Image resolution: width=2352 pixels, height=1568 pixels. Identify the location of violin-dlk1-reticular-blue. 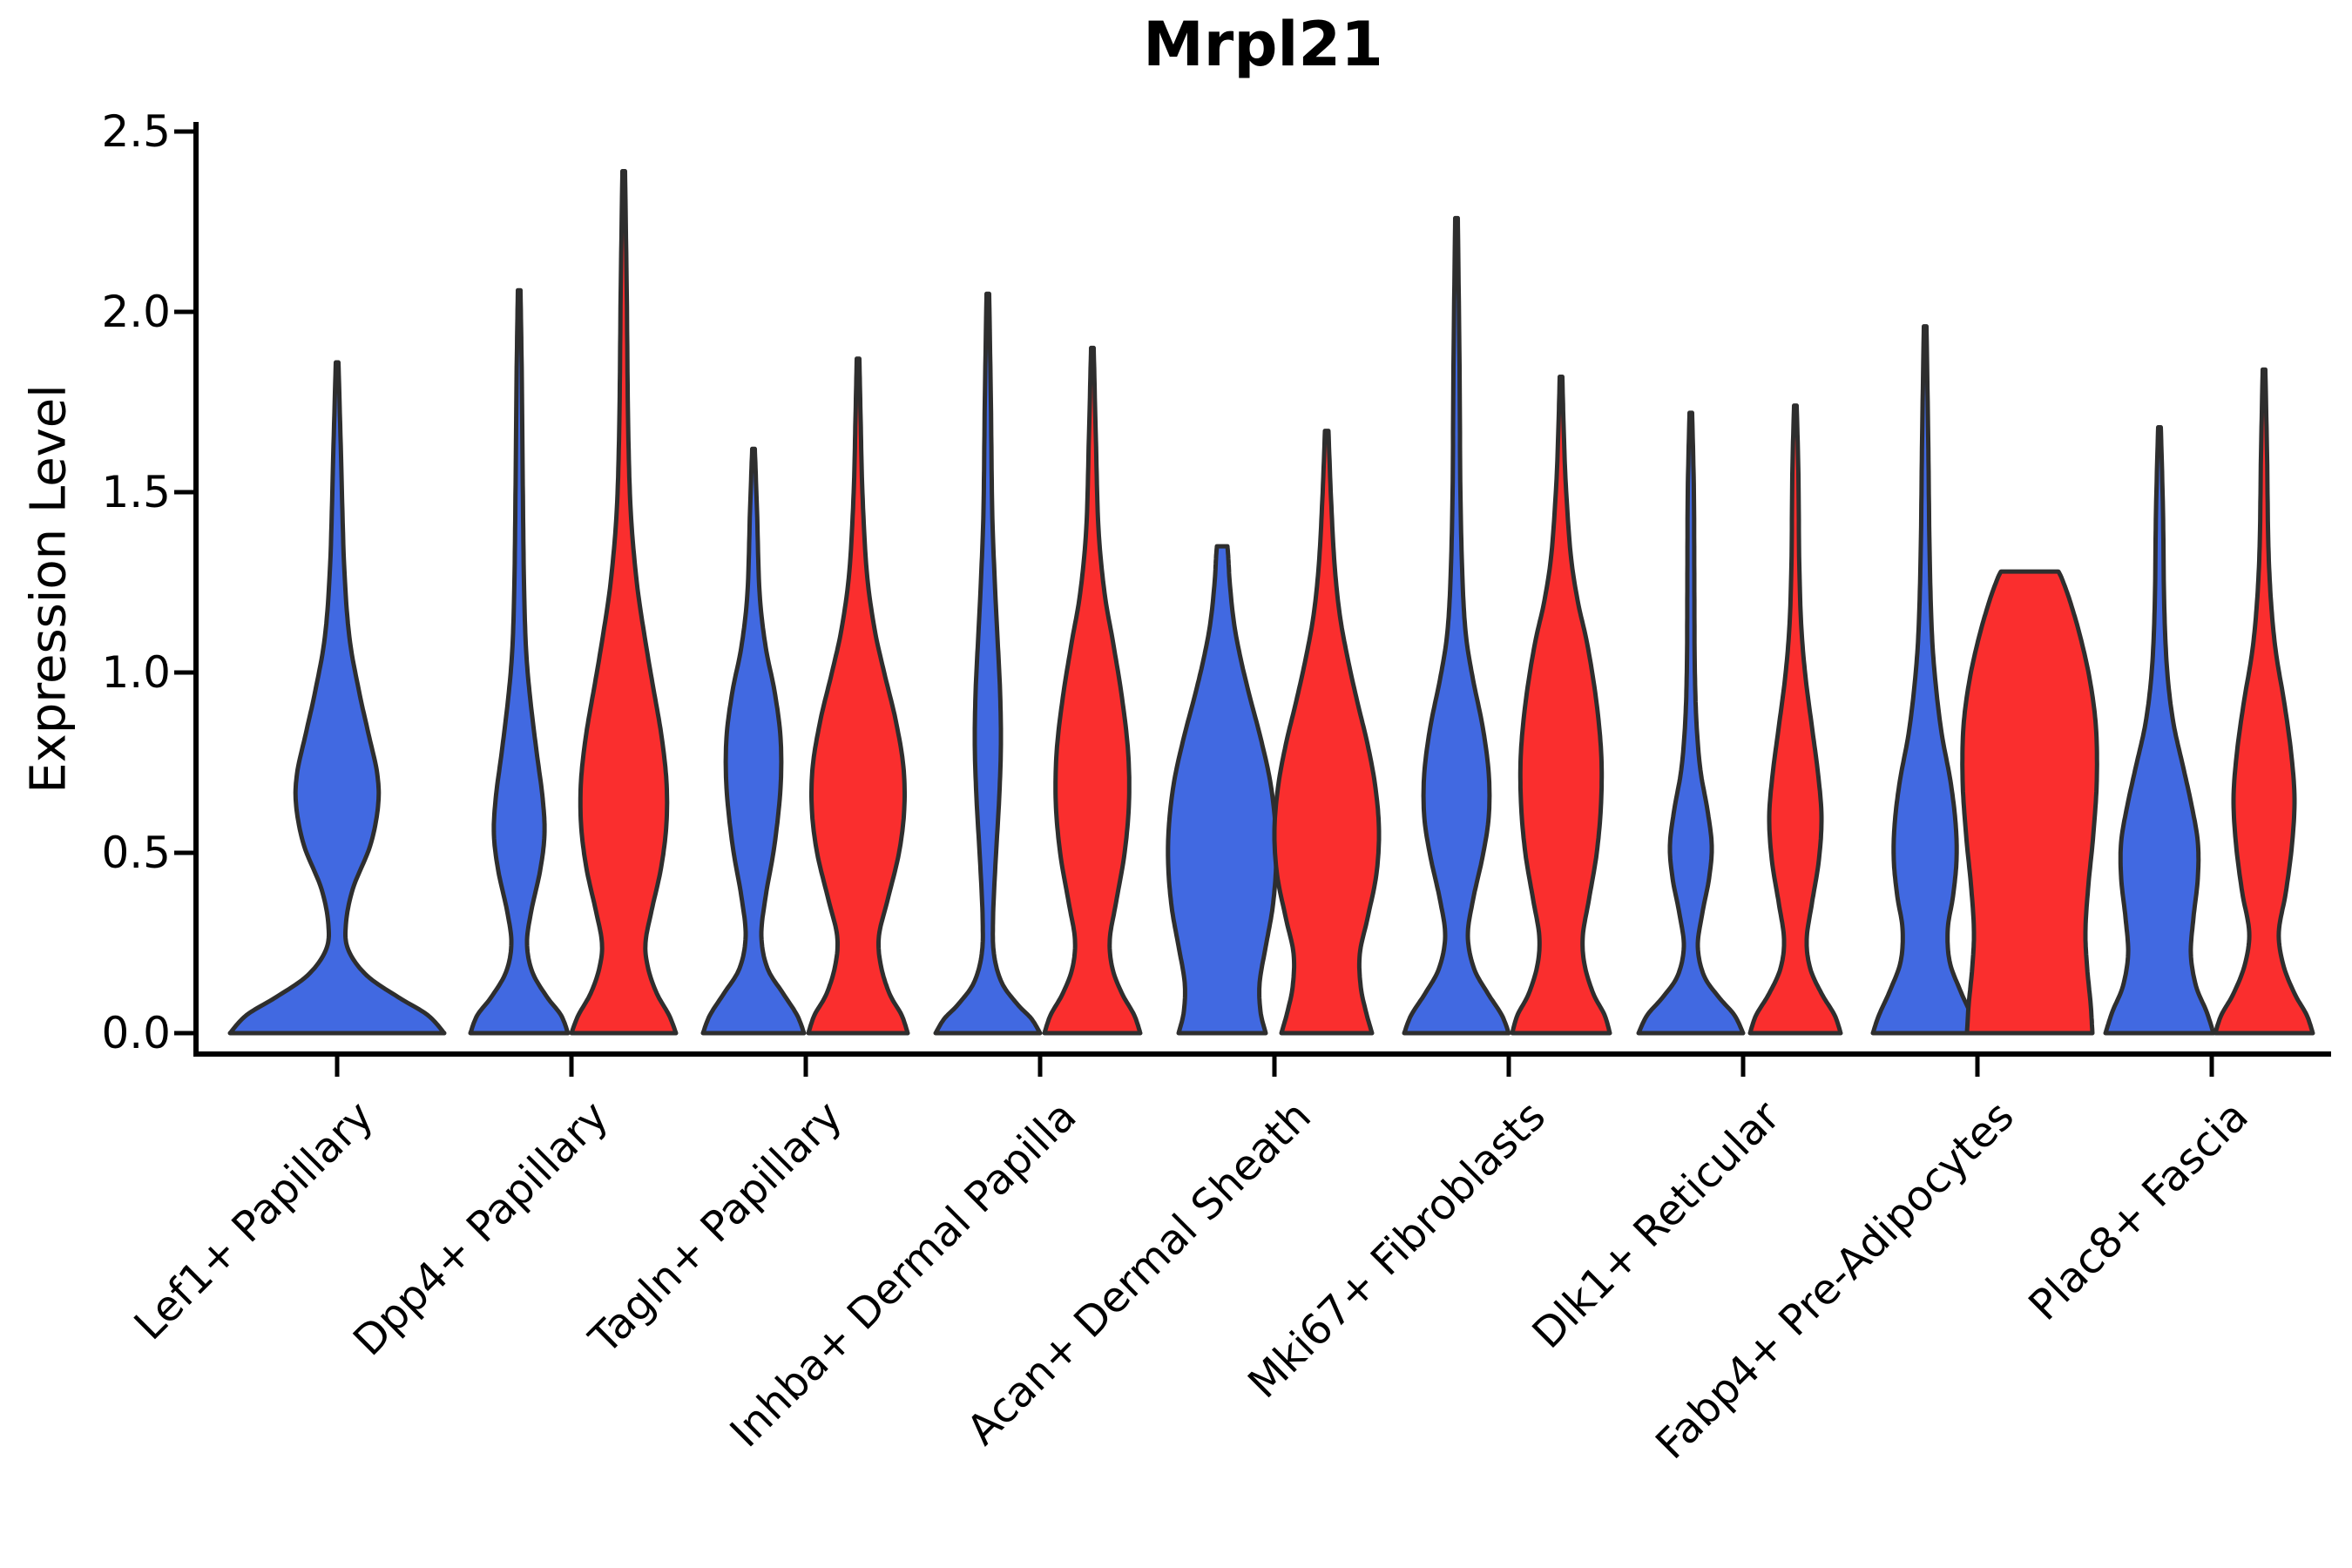
(1691, 723).